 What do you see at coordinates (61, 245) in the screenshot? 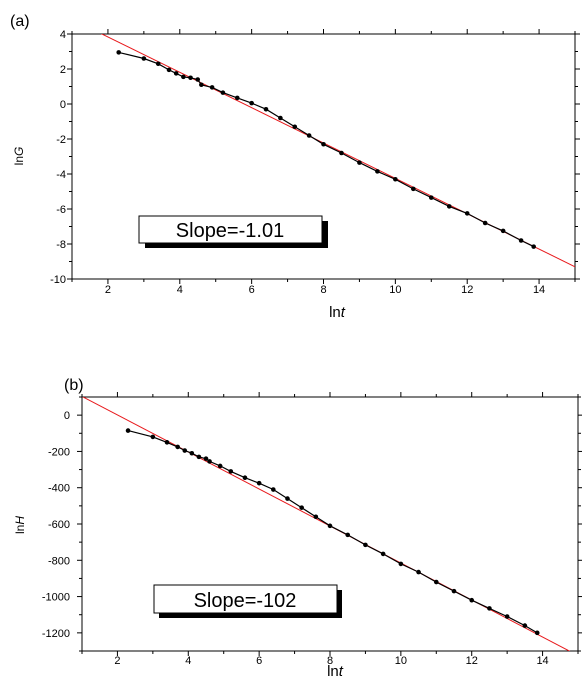
I see `y-tick-label: -8` at bounding box center [61, 245].